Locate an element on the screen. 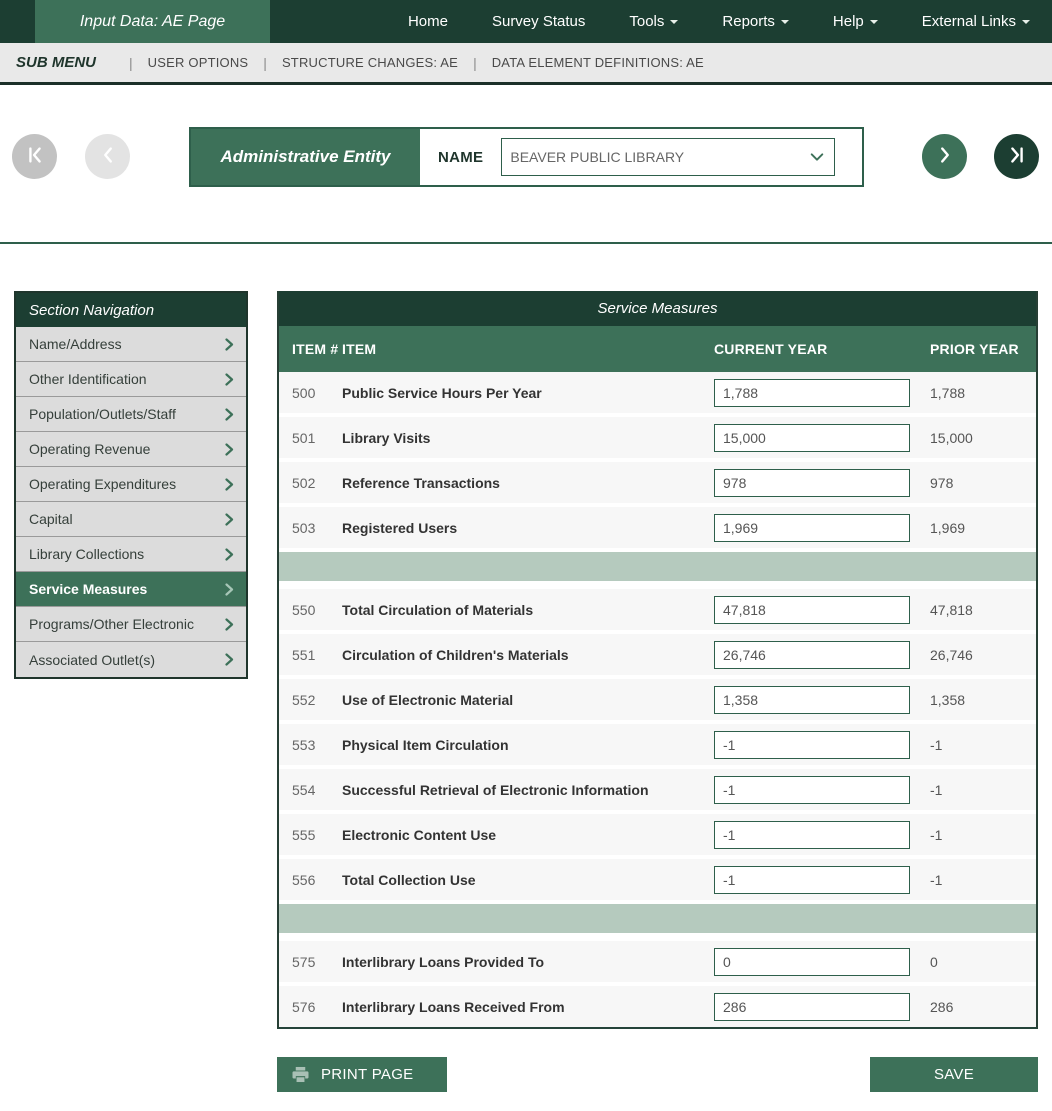 The width and height of the screenshot is (1052, 1111). sidebar-item-label: Name/Address is located at coordinates (75, 344).